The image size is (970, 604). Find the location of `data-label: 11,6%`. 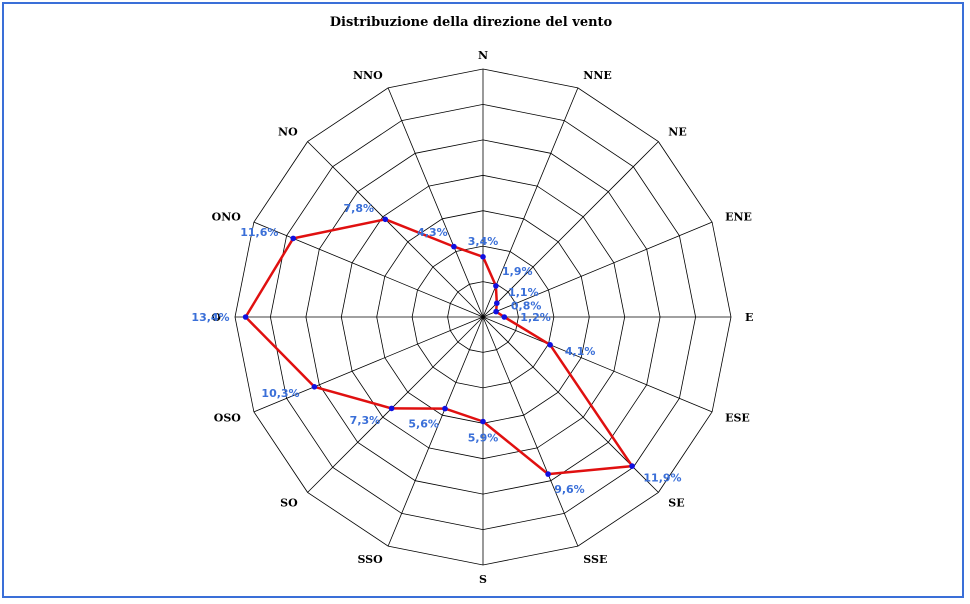

data-label: 11,6% is located at coordinates (259, 232).